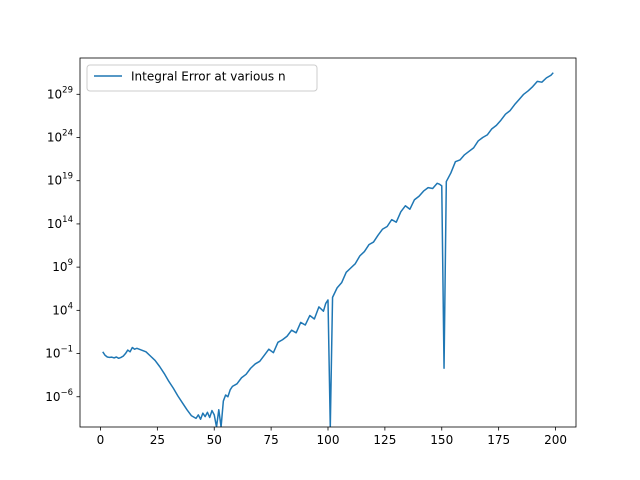  I want to click on legend-label: Integral Error at various n, so click(208, 77).